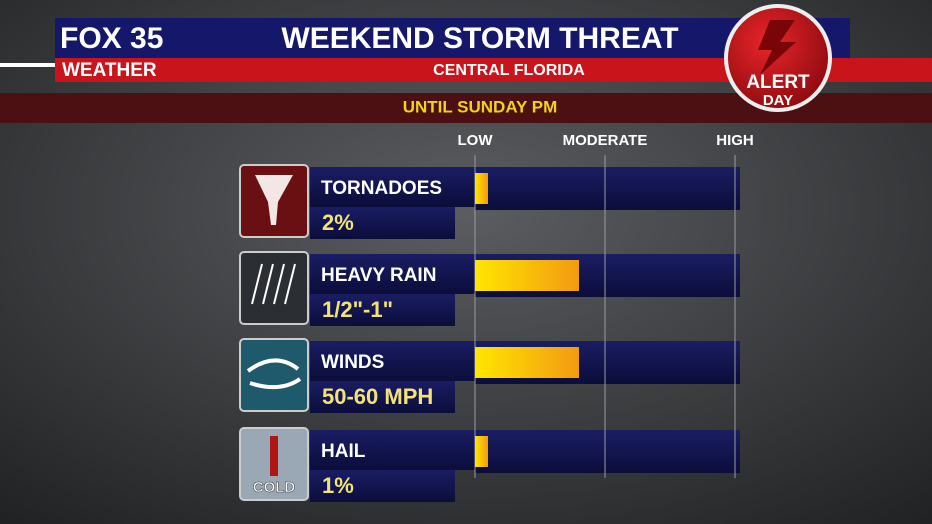  I want to click on category-label: HAIL, so click(343, 451).